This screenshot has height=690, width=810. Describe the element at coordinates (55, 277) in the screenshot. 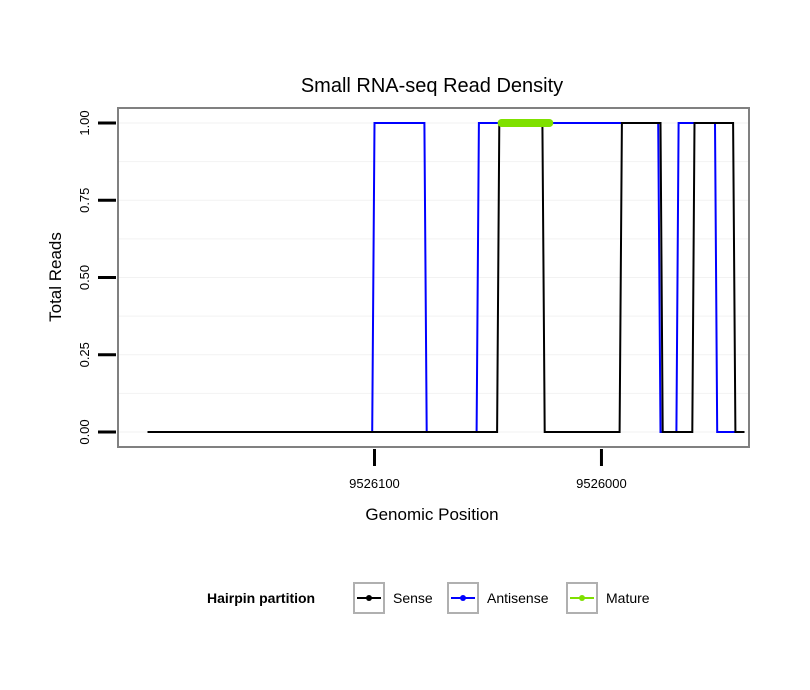

I see `y-axis-title: Total Reads` at that location.